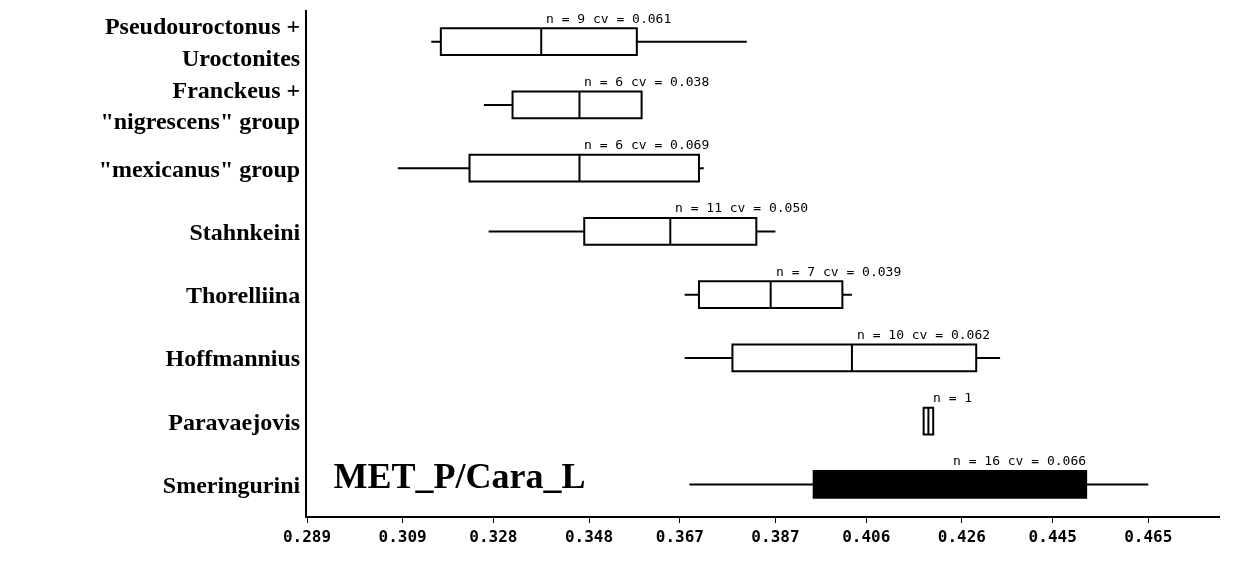 This screenshot has height=566, width=1235. I want to click on y-tick-label: Paravaejovis, so click(234, 421).